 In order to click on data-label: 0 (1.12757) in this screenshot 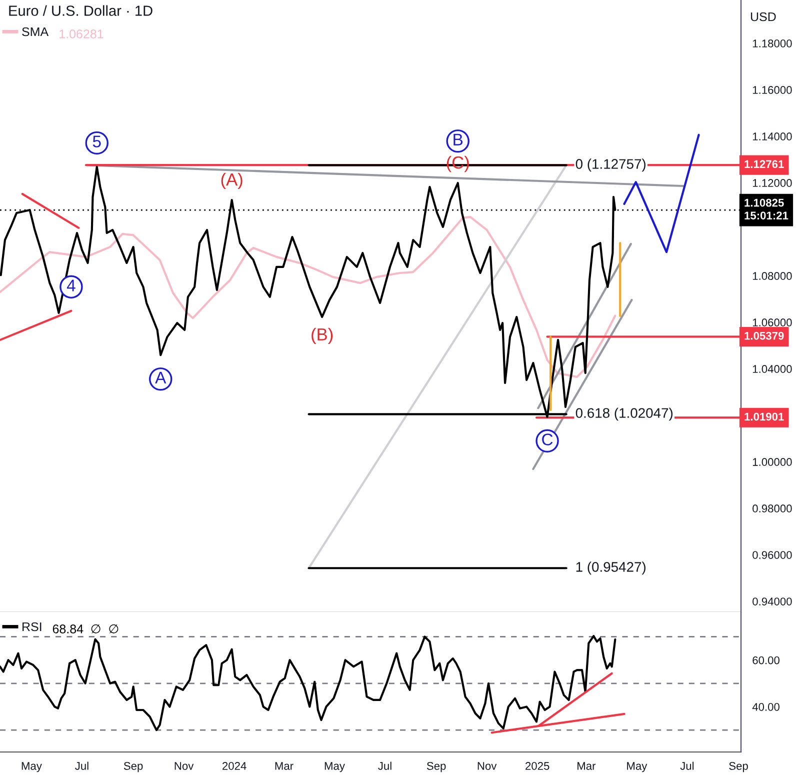, I will do `click(611, 165)`.